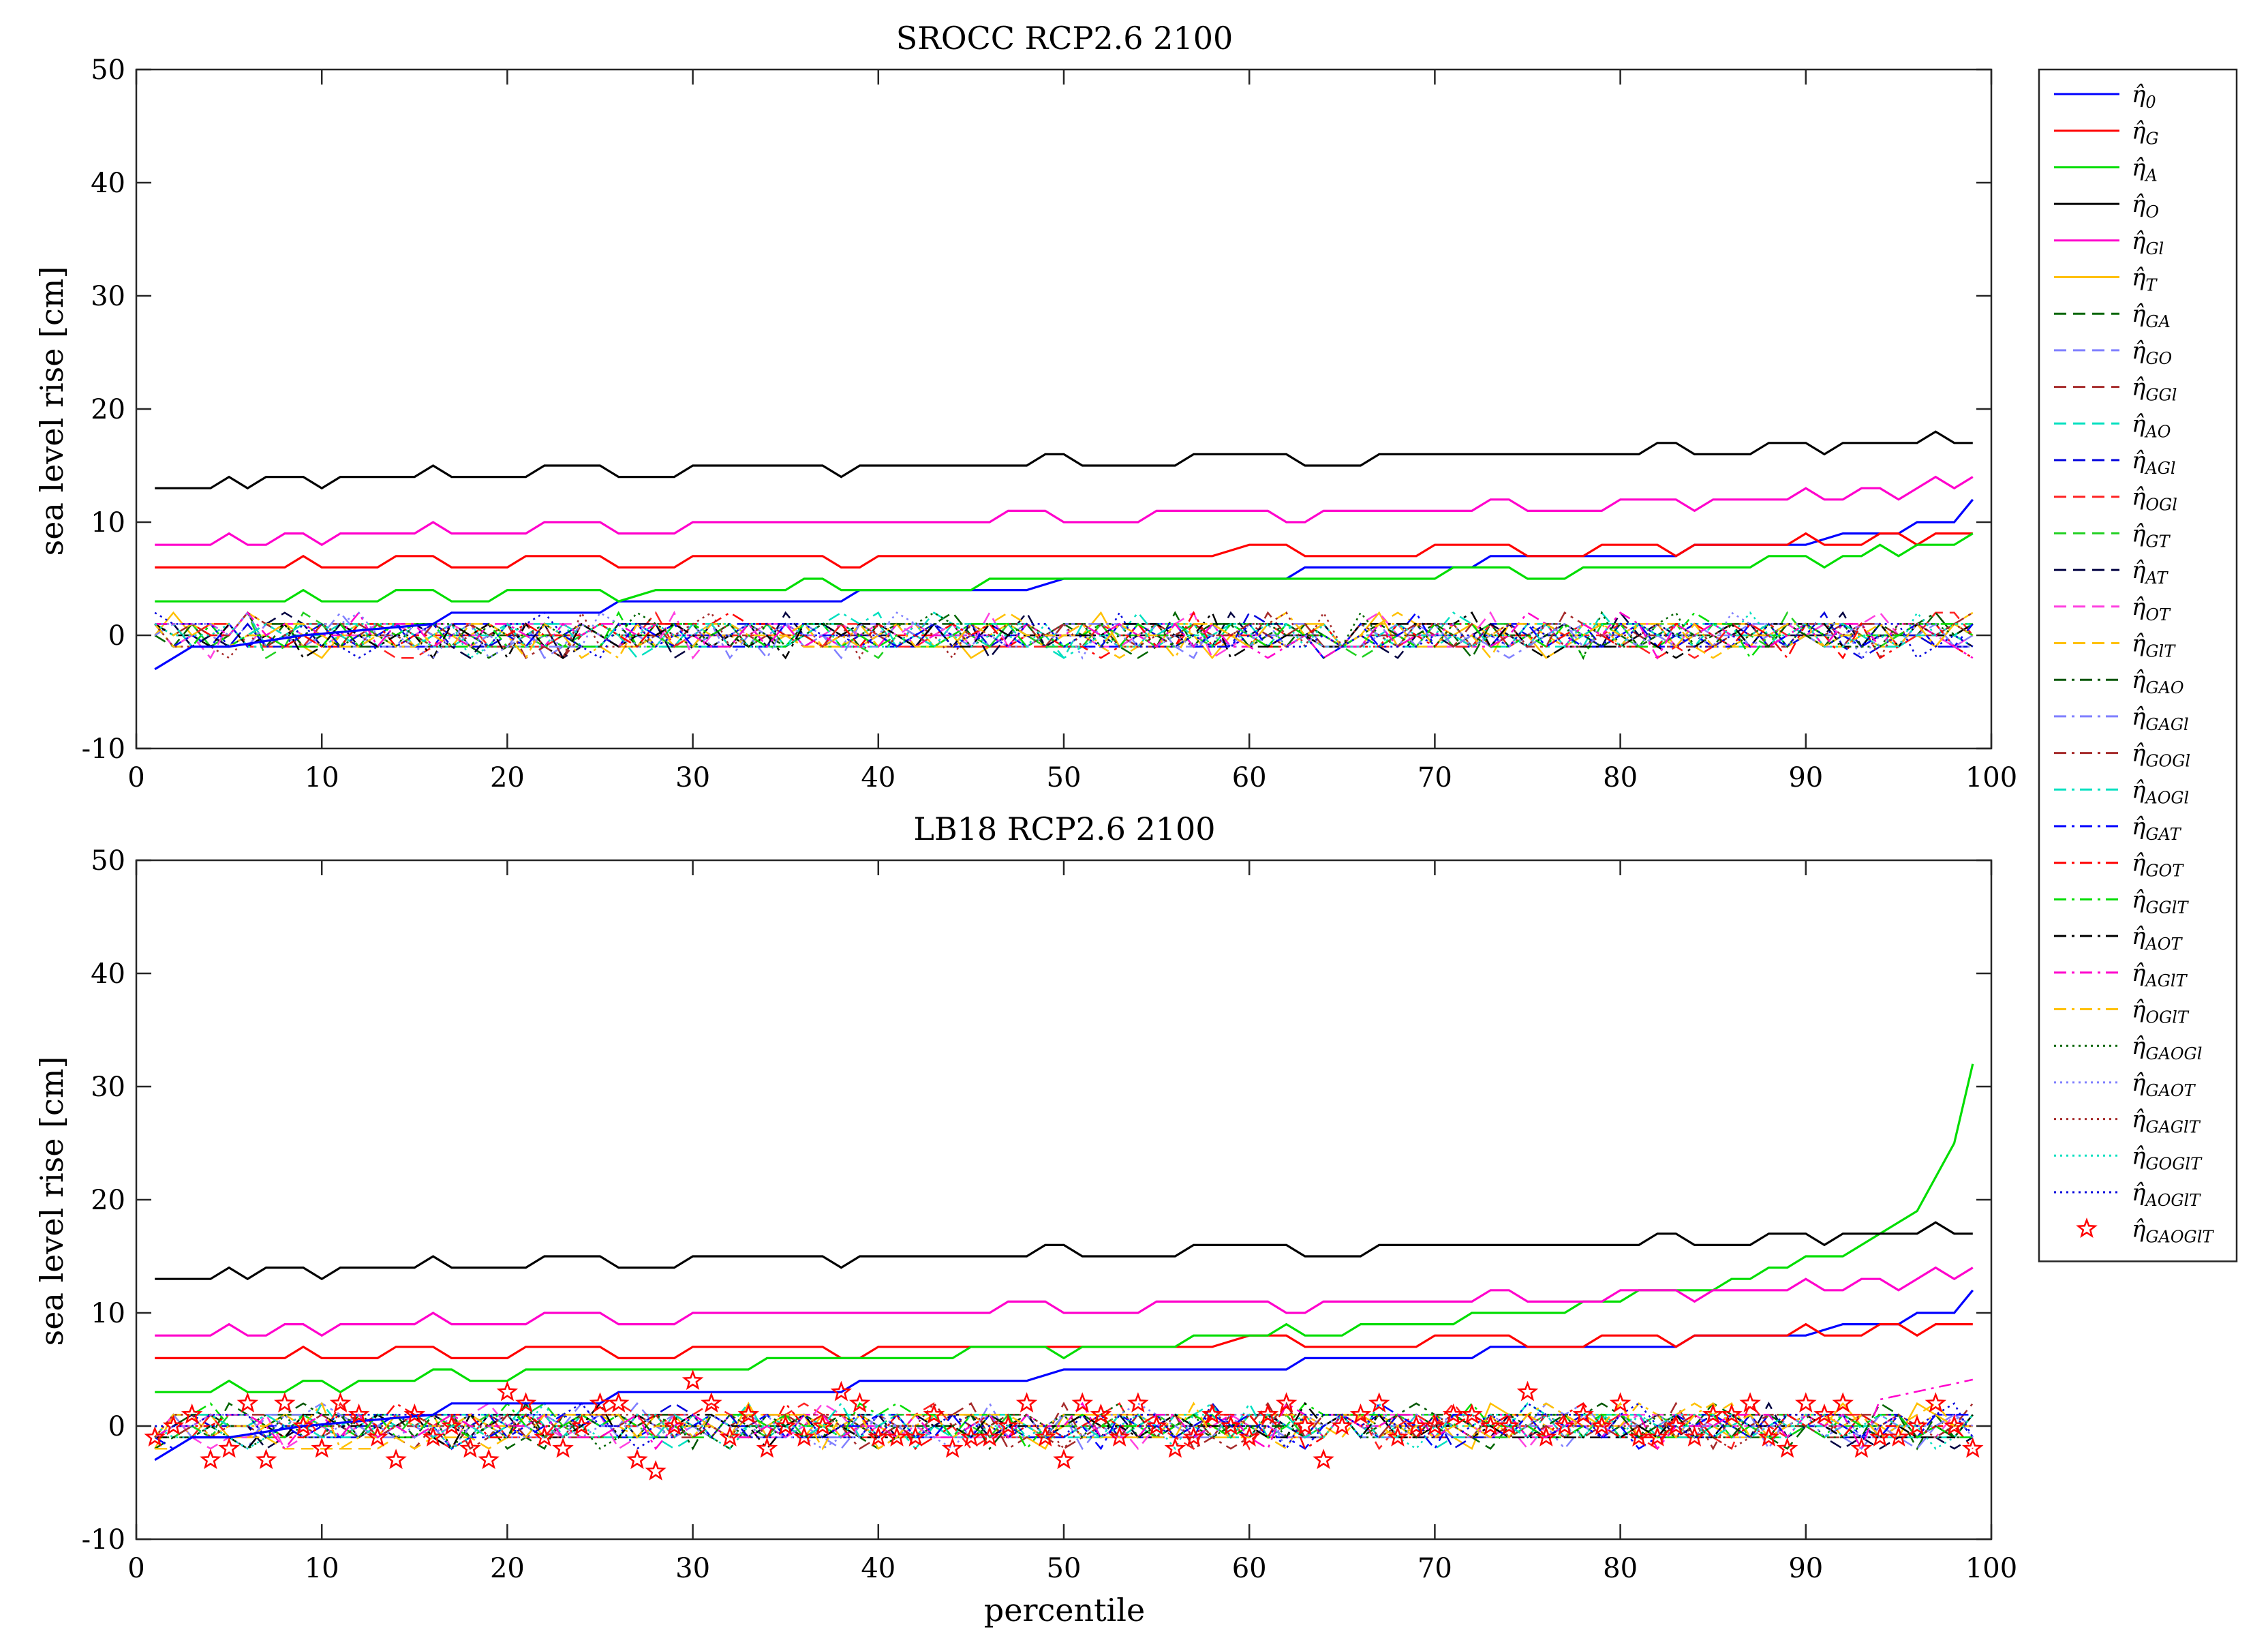  Describe the element at coordinates (2152, 212) in the screenshot. I see `legend-label-subscript: O` at that location.